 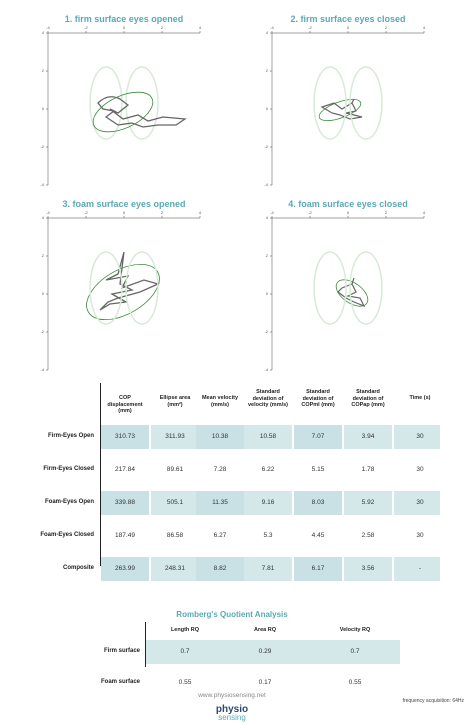 I want to click on x-tick-label: -2, so click(x=86, y=212).